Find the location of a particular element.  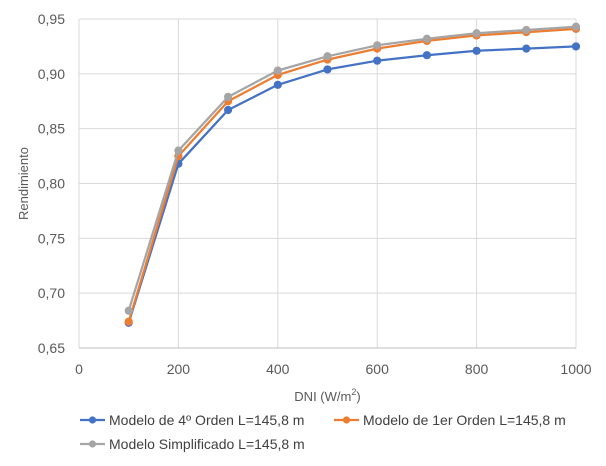

x-axis-title: DNI (W/m2) is located at coordinates (327, 395).